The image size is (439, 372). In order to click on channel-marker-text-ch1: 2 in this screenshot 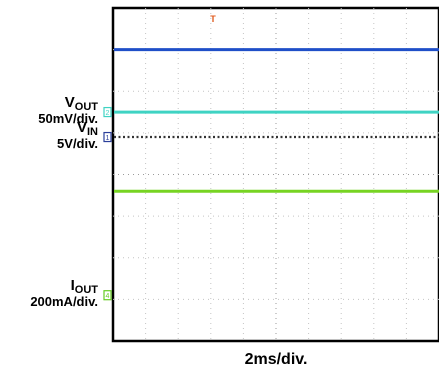, I will do `click(108, 113)`.